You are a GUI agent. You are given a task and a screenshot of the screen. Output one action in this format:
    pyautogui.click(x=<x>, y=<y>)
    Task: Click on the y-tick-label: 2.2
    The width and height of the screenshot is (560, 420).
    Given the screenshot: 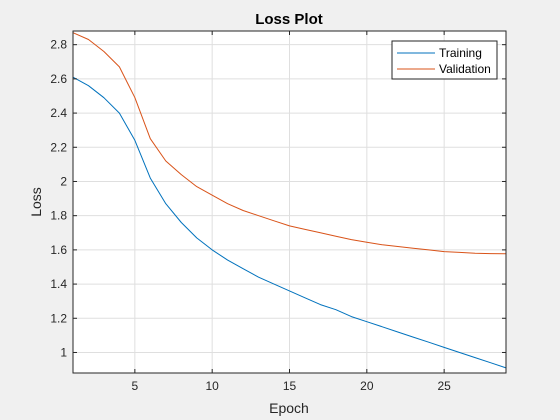 What is the action you would take?
    pyautogui.click(x=58, y=147)
    